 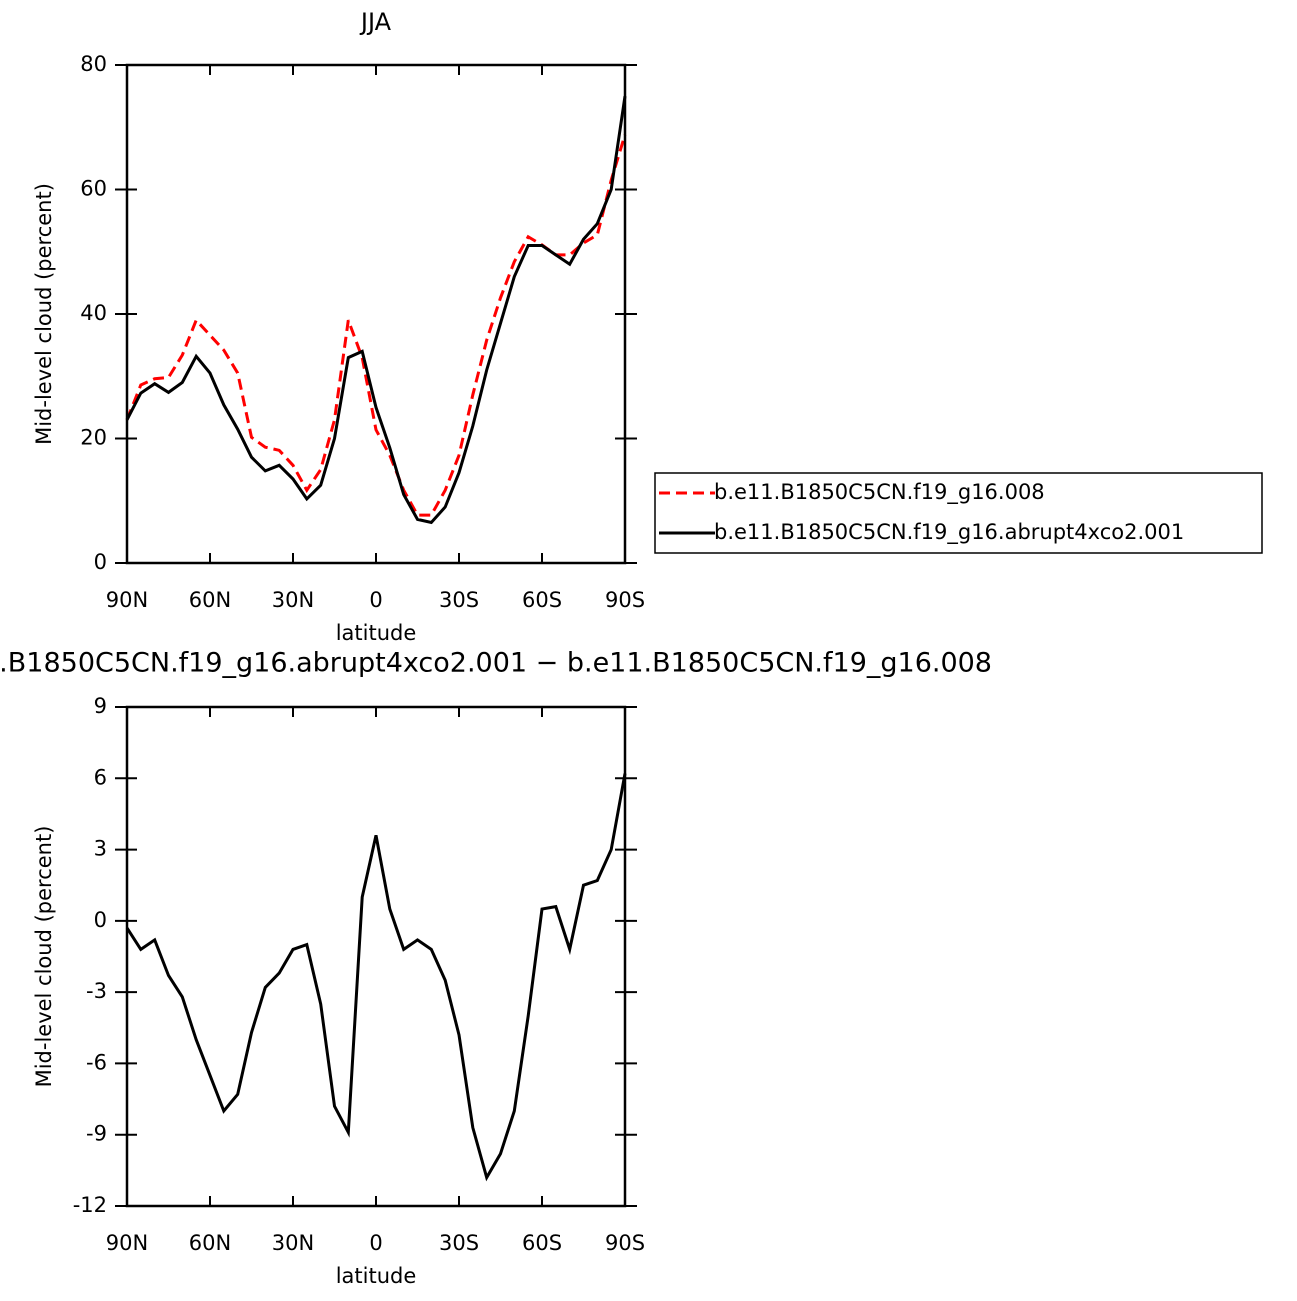 I want to click on y-tick-label: 80, so click(x=93, y=64).